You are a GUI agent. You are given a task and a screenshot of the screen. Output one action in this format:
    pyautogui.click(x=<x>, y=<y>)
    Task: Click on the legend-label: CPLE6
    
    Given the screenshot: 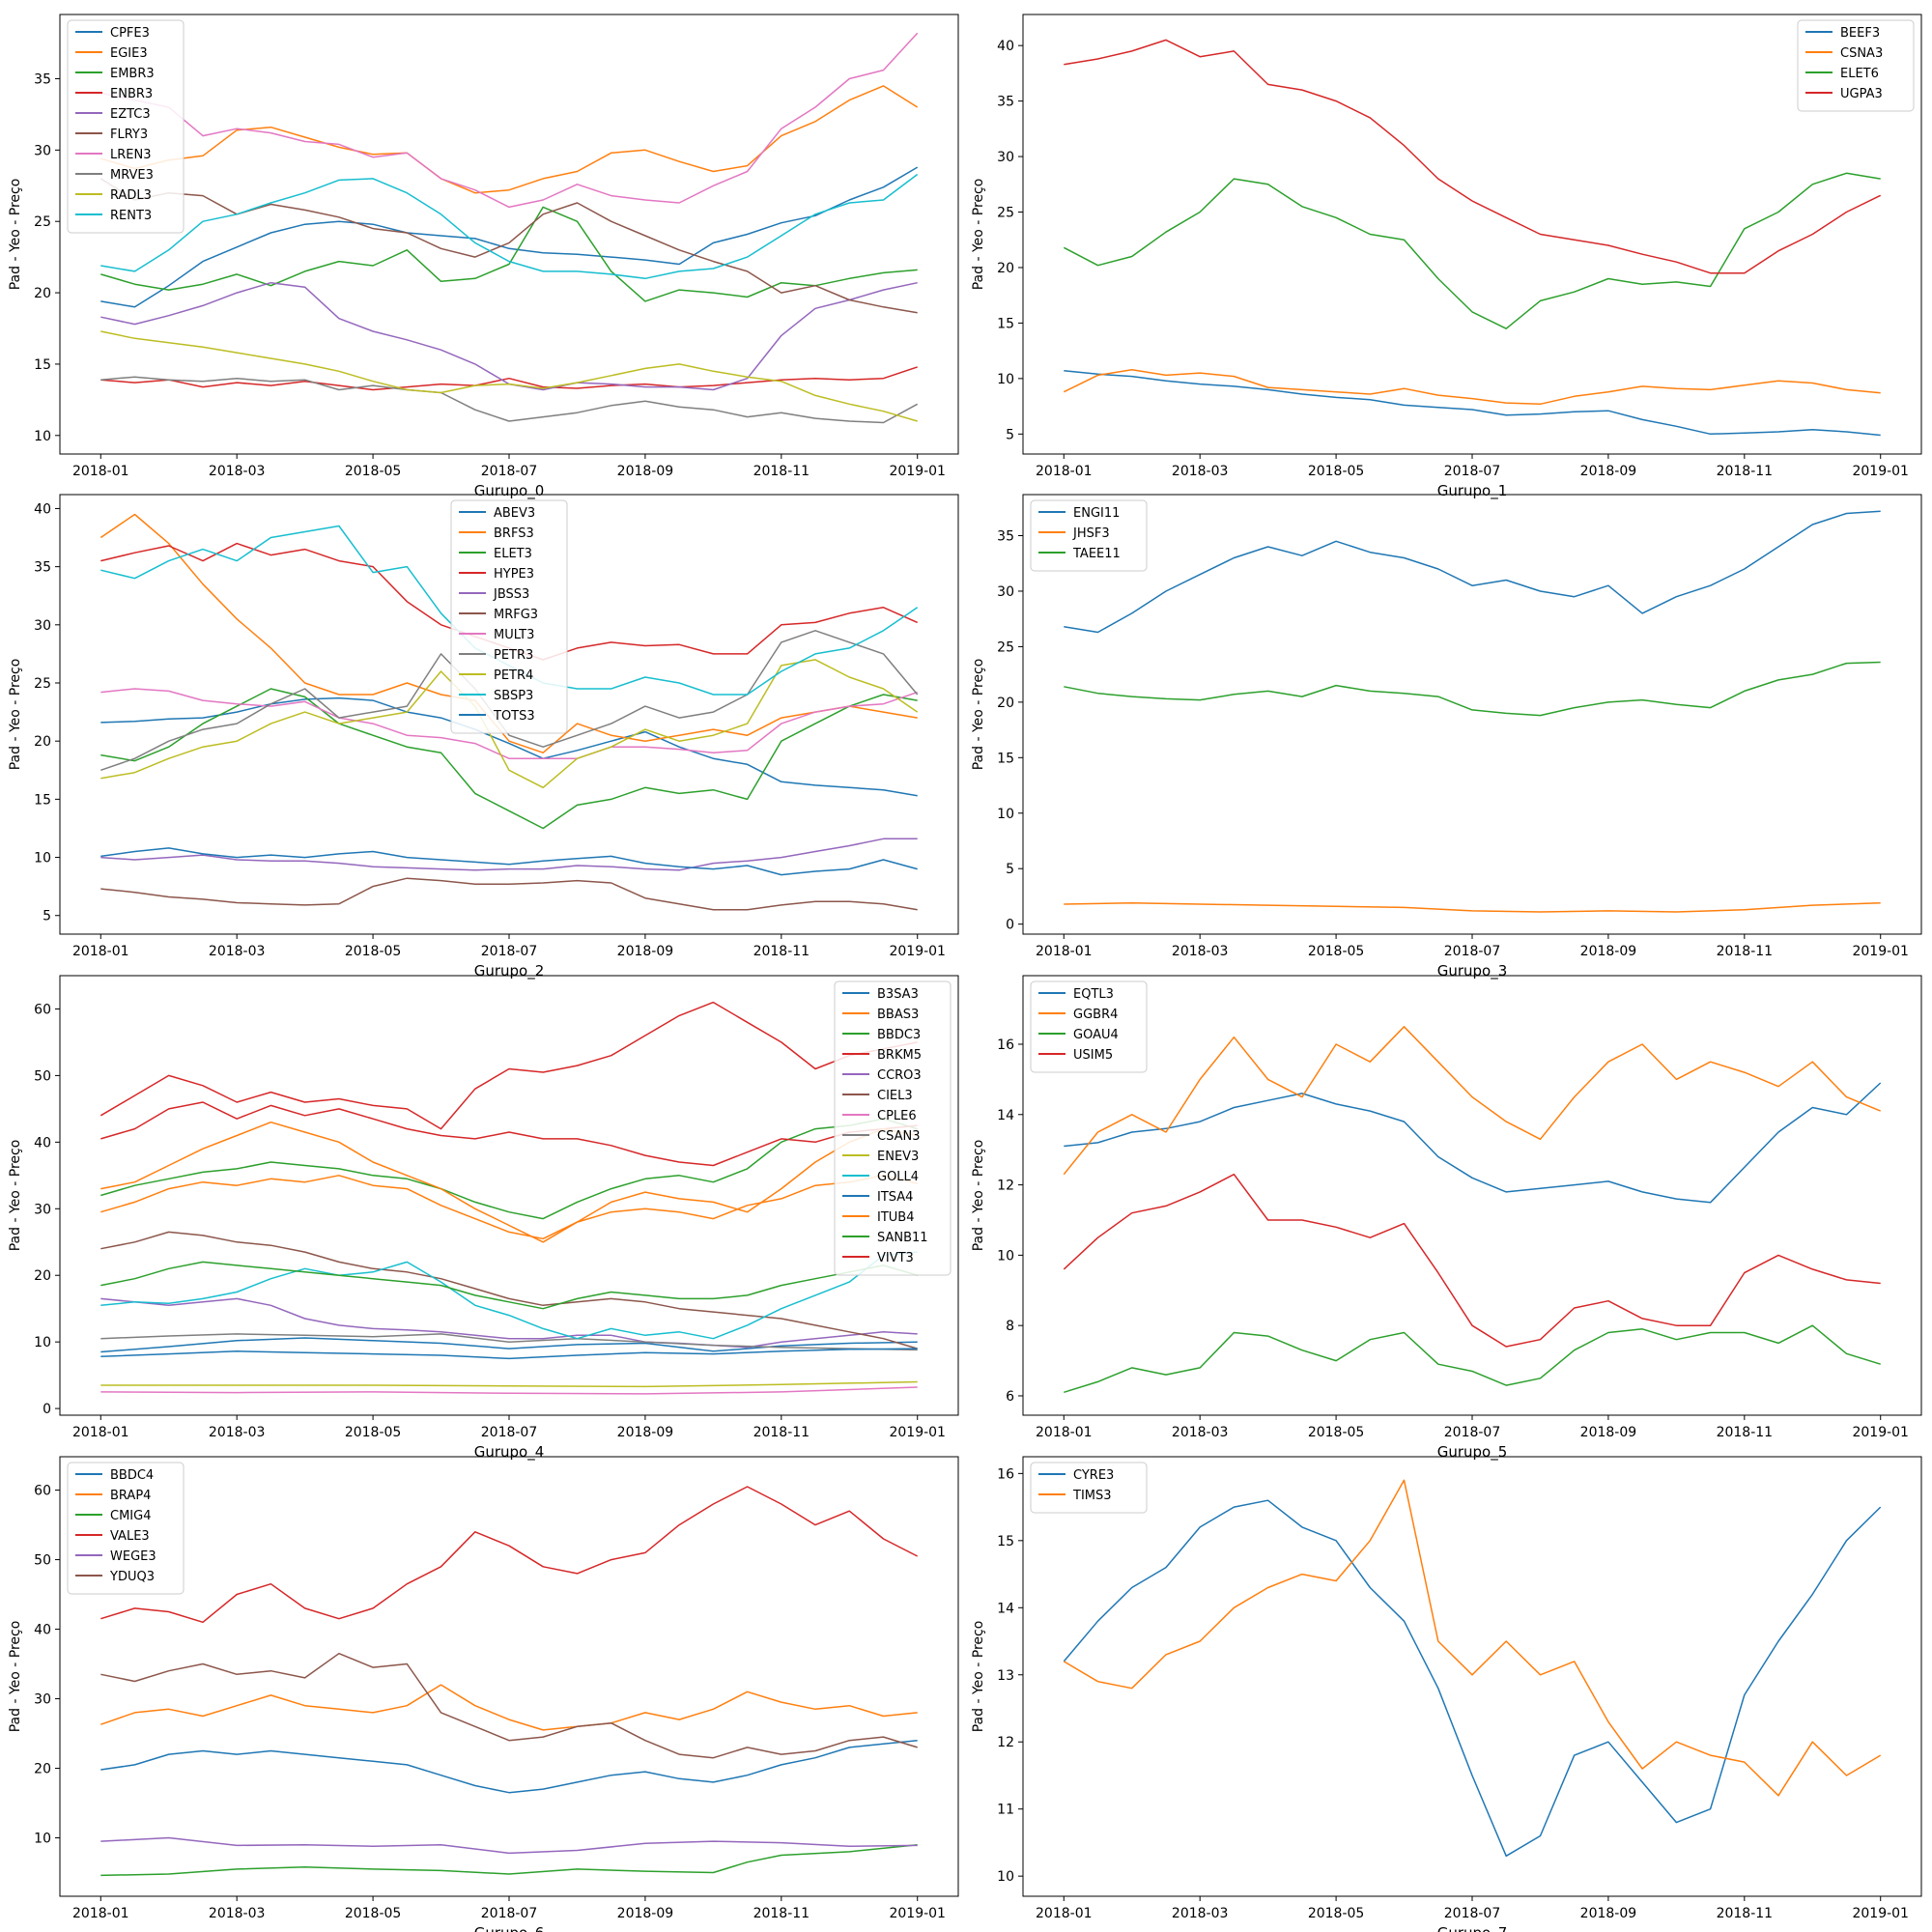 What is the action you would take?
    pyautogui.click(x=897, y=1116)
    